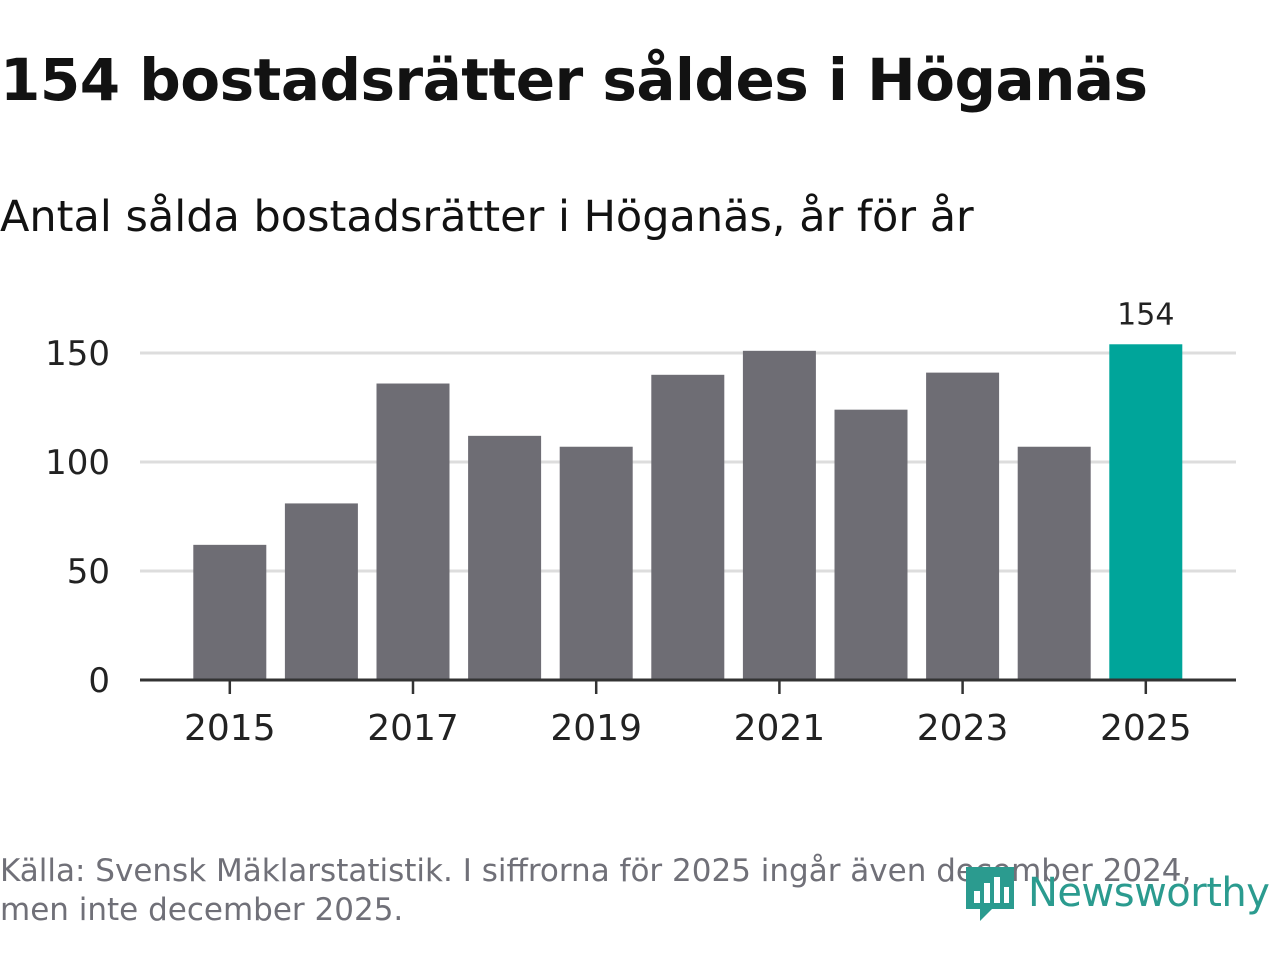 Image resolution: width=1280 pixels, height=960 pixels. Describe the element at coordinates (990, 894) in the screenshot. I see `newsworthy-logo-icon` at that location.